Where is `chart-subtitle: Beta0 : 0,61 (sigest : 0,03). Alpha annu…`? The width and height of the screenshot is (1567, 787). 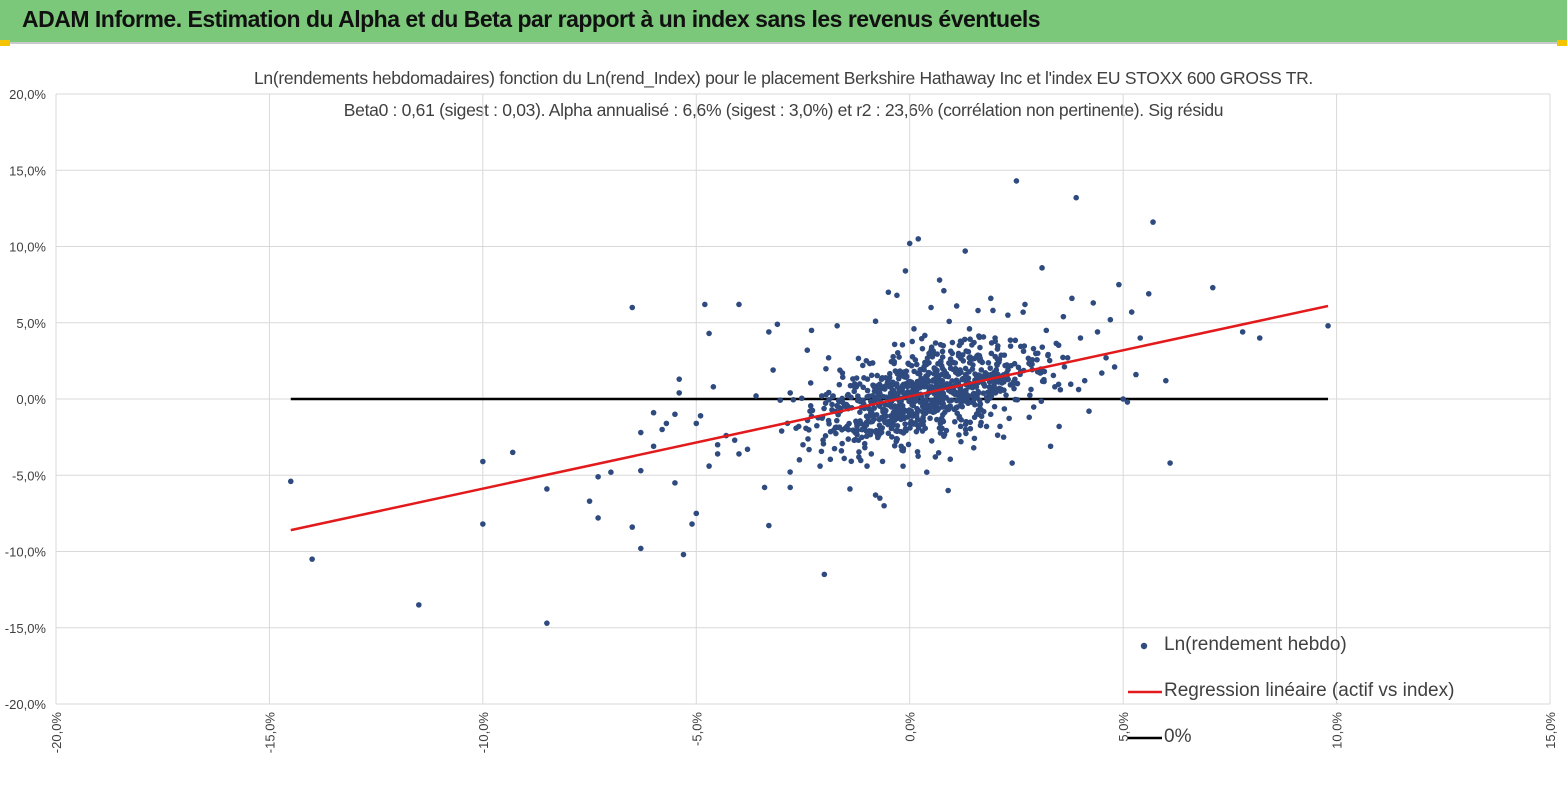
chart-subtitle: Beta0 : 0,61 (sigest : 0,03). Alpha annu… is located at coordinates (783, 110).